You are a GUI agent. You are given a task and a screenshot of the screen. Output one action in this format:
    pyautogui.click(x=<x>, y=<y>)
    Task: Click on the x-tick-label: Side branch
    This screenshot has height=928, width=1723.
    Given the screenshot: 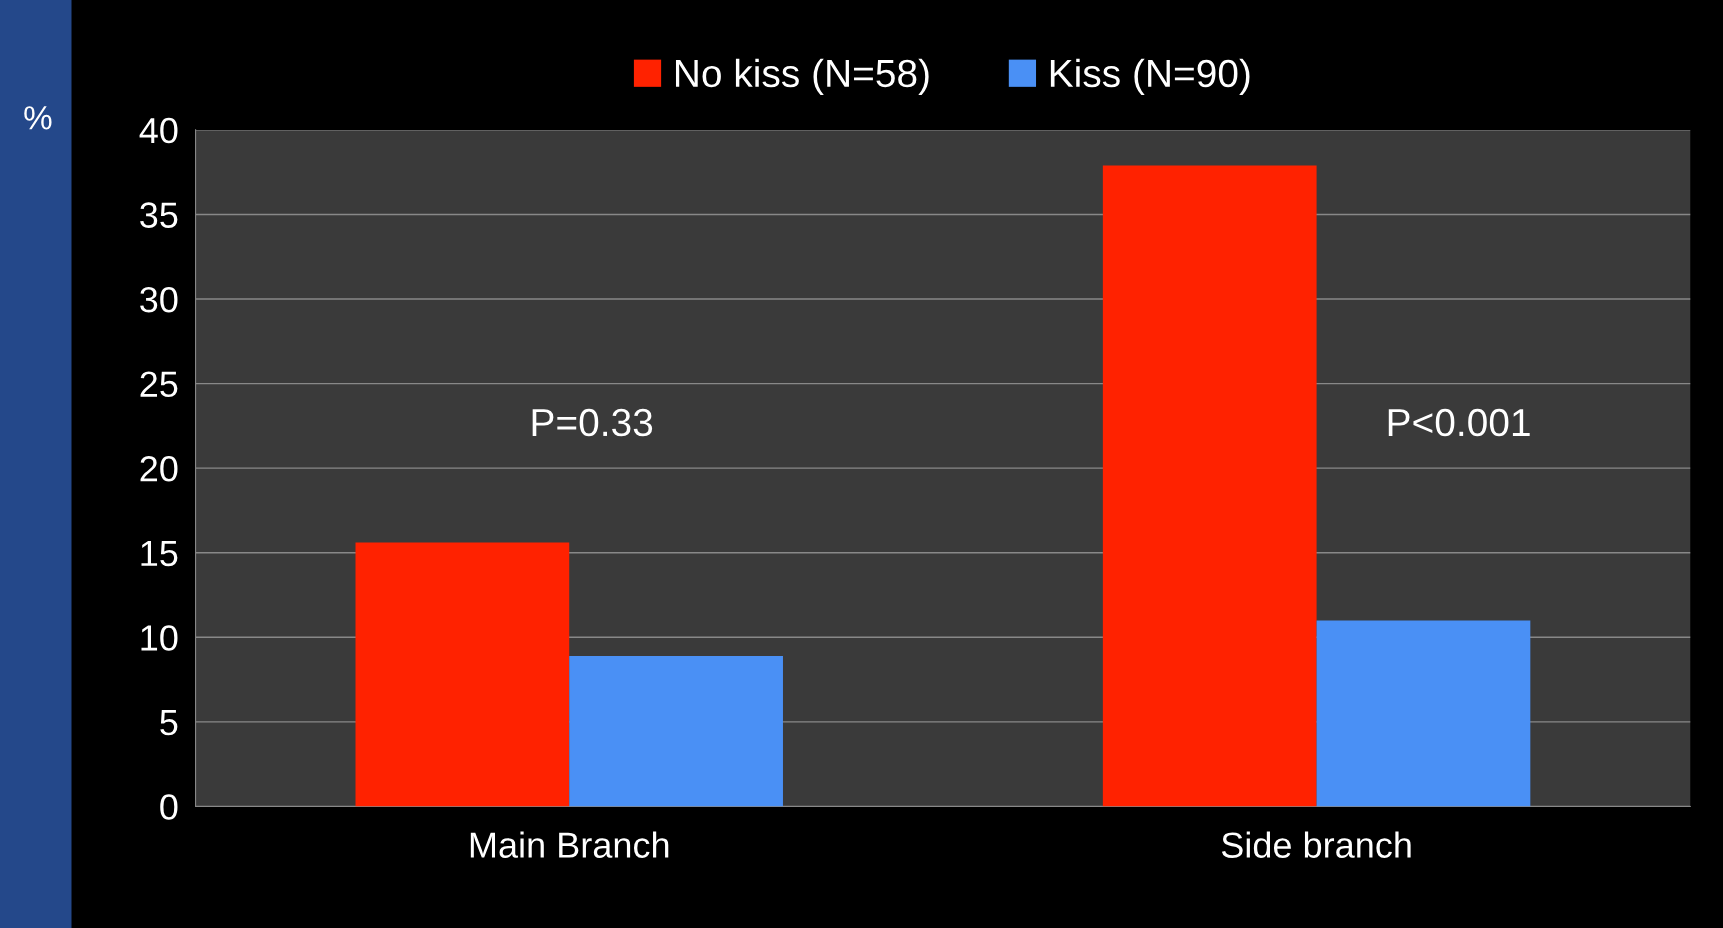 What is the action you would take?
    pyautogui.click(x=1316, y=844)
    